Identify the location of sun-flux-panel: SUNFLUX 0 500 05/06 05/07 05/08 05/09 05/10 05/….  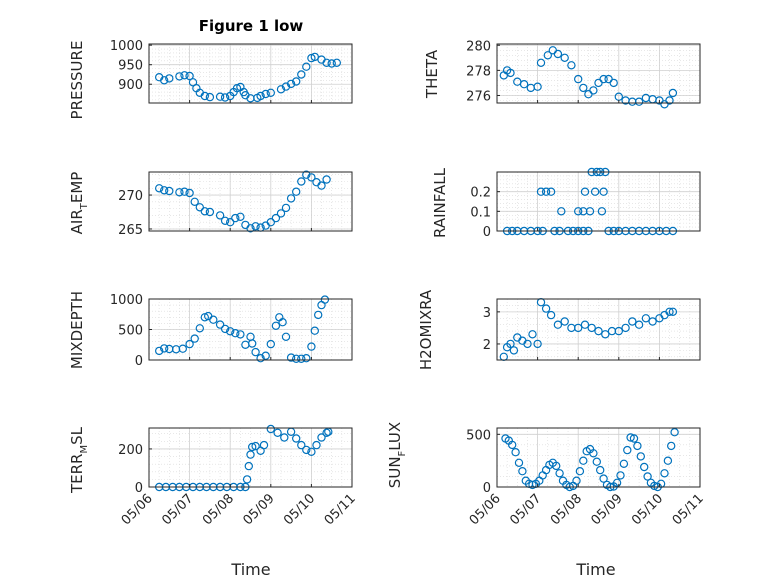
(546, 475).